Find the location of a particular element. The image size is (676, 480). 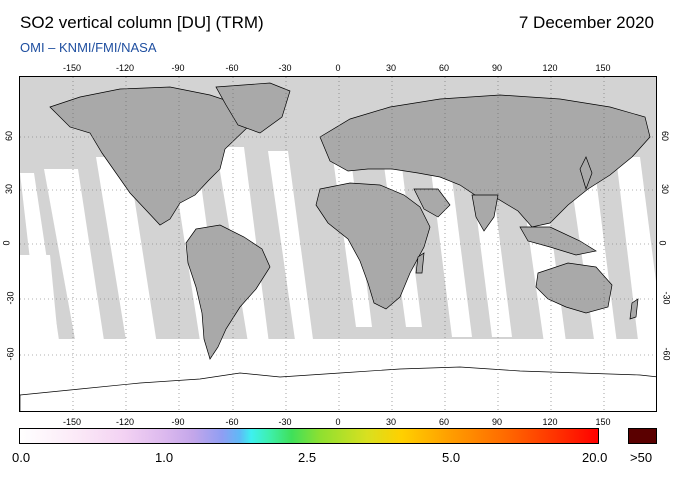

lon-tick-top: -150 is located at coordinates (72, 68).